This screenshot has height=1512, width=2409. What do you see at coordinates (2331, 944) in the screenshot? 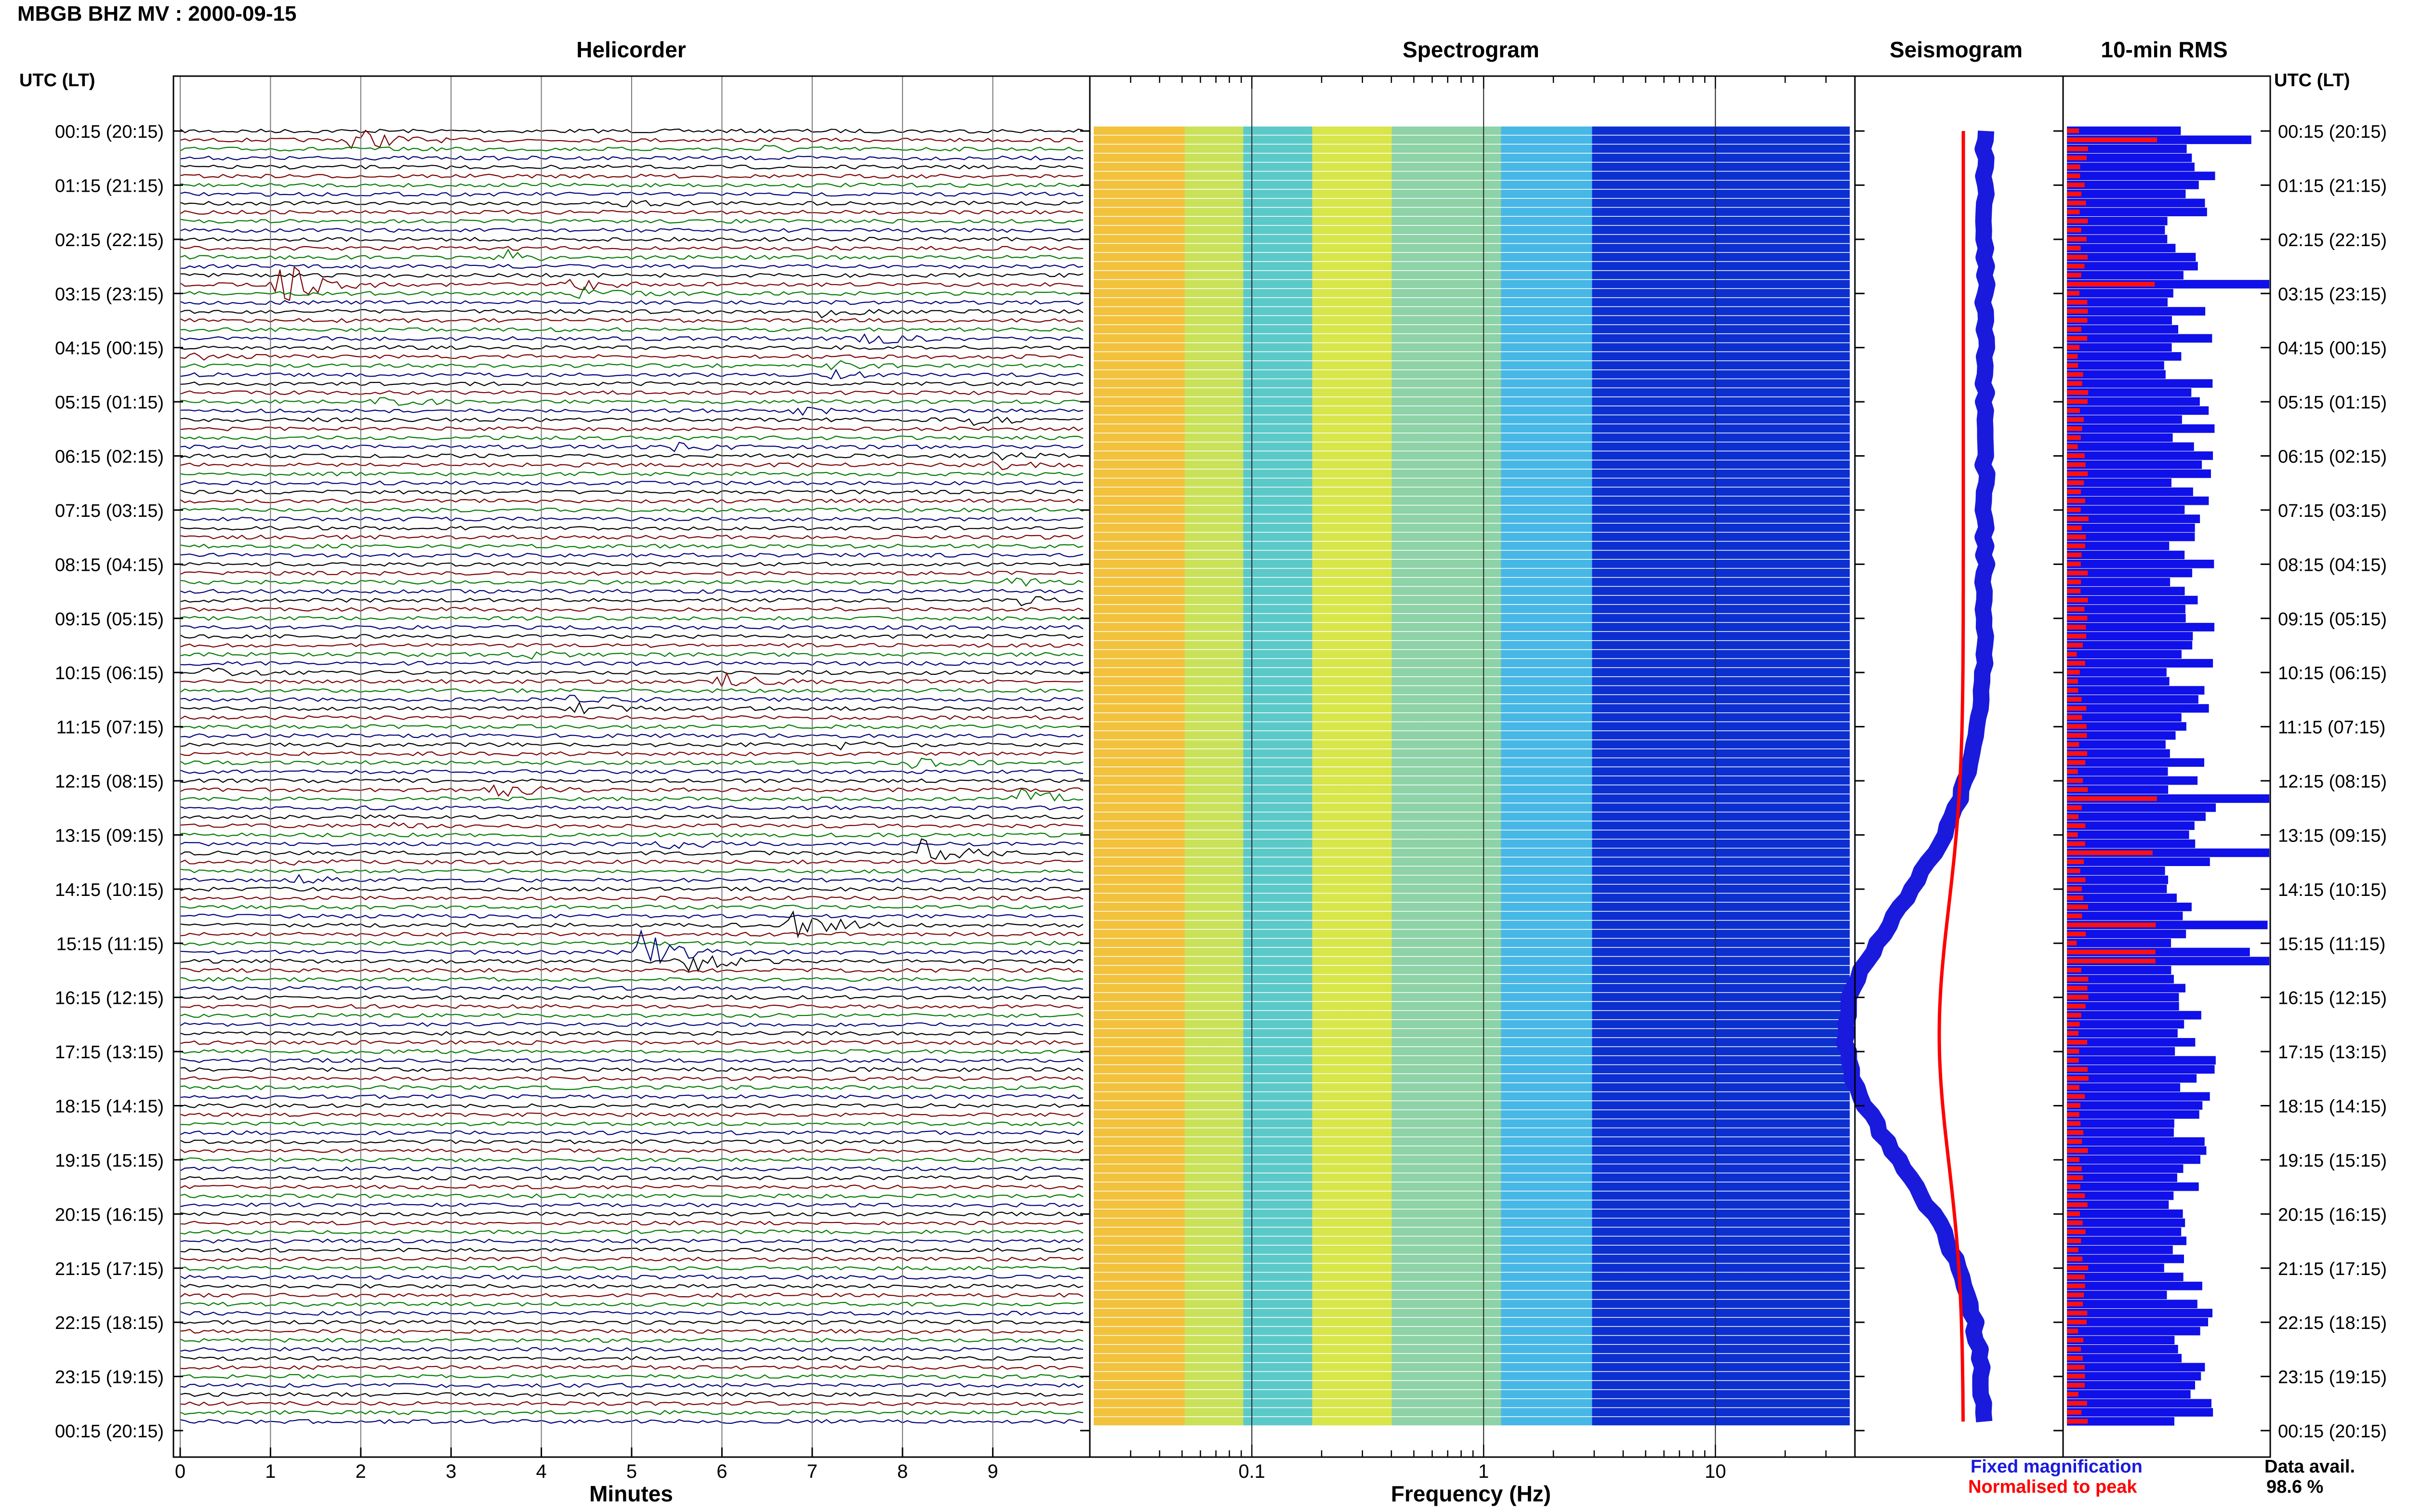
I see `right-time-label: 15:15 (11:15)` at bounding box center [2331, 944].